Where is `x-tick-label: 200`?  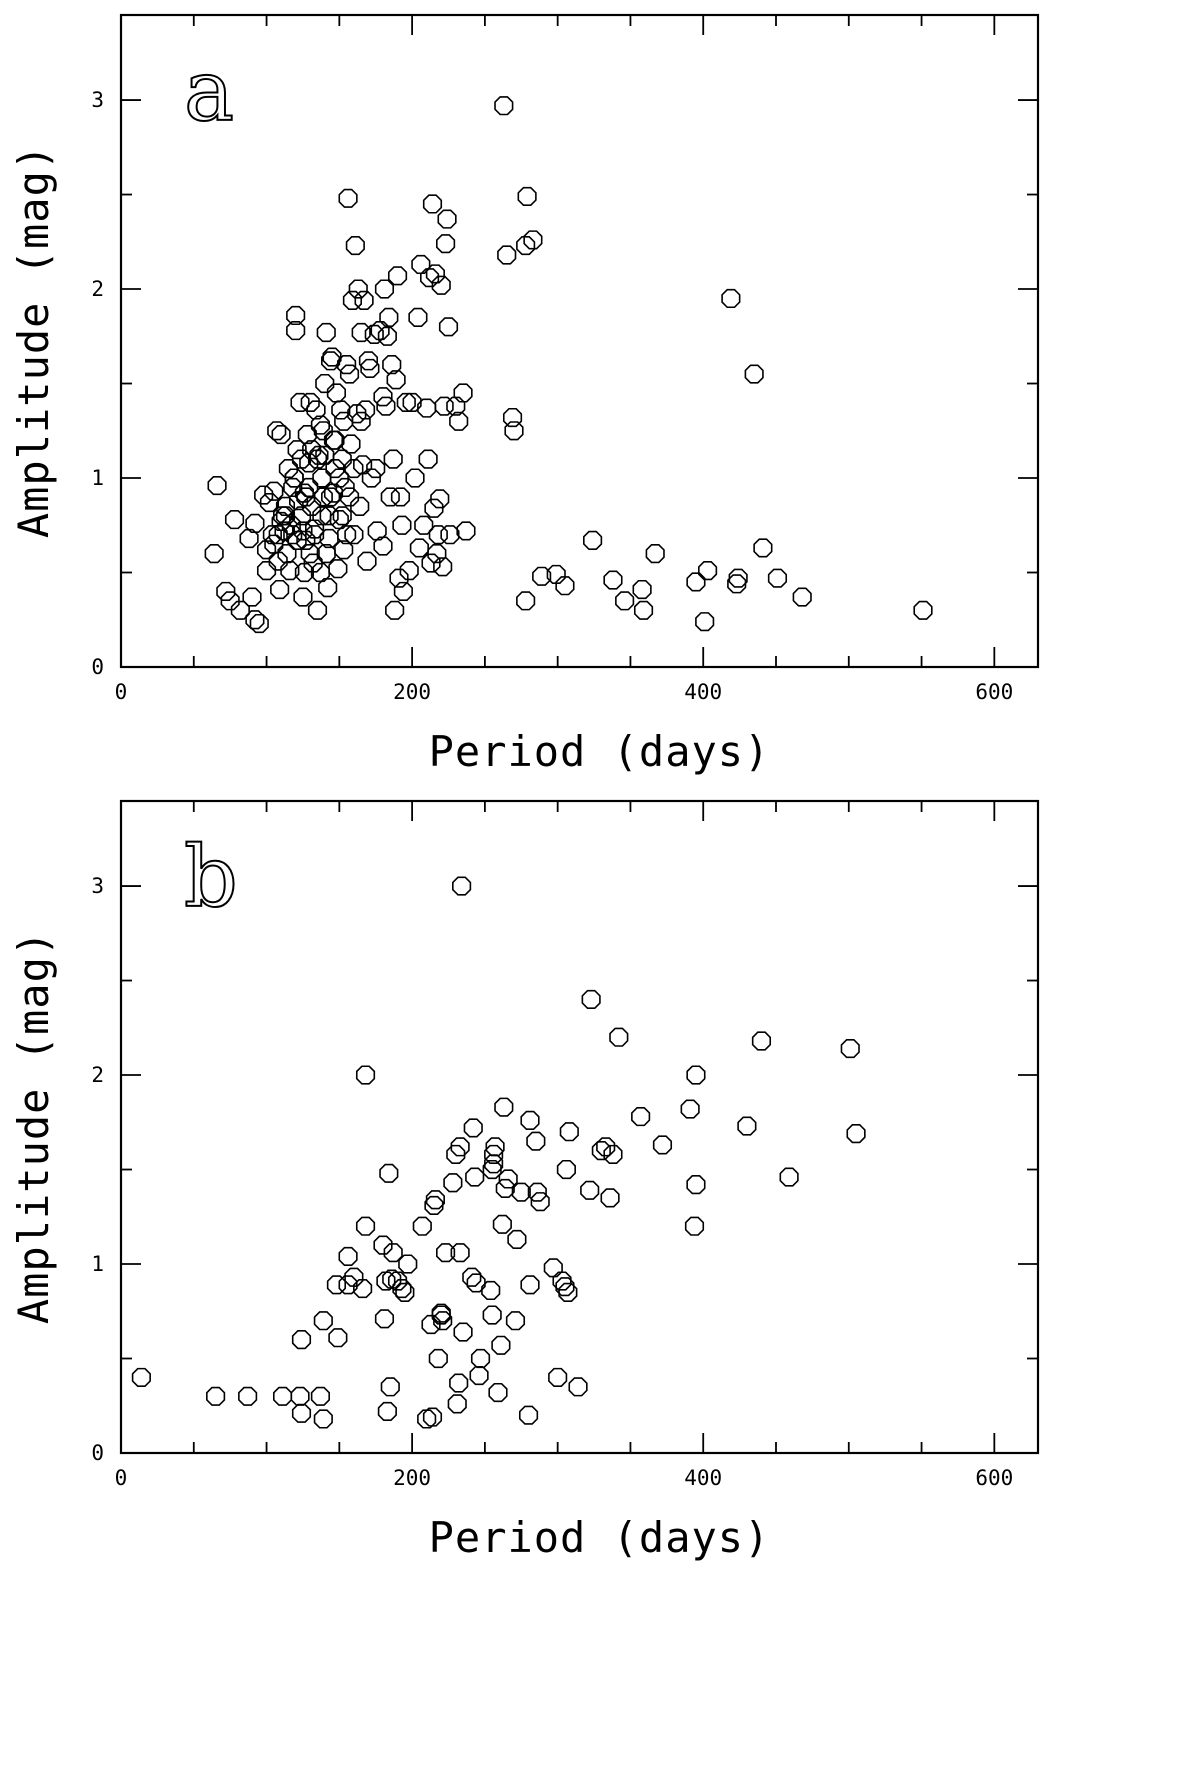 x-tick-label: 200 is located at coordinates (412, 1478).